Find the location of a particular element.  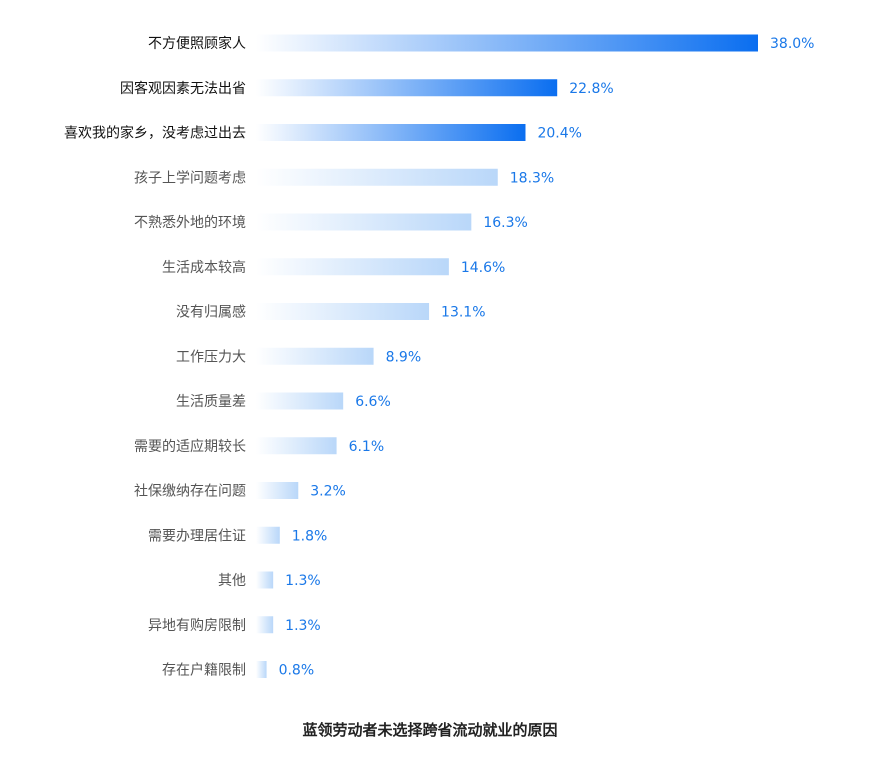

bar-row: 不方便照顾家人 38.0% is located at coordinates (481, 43).